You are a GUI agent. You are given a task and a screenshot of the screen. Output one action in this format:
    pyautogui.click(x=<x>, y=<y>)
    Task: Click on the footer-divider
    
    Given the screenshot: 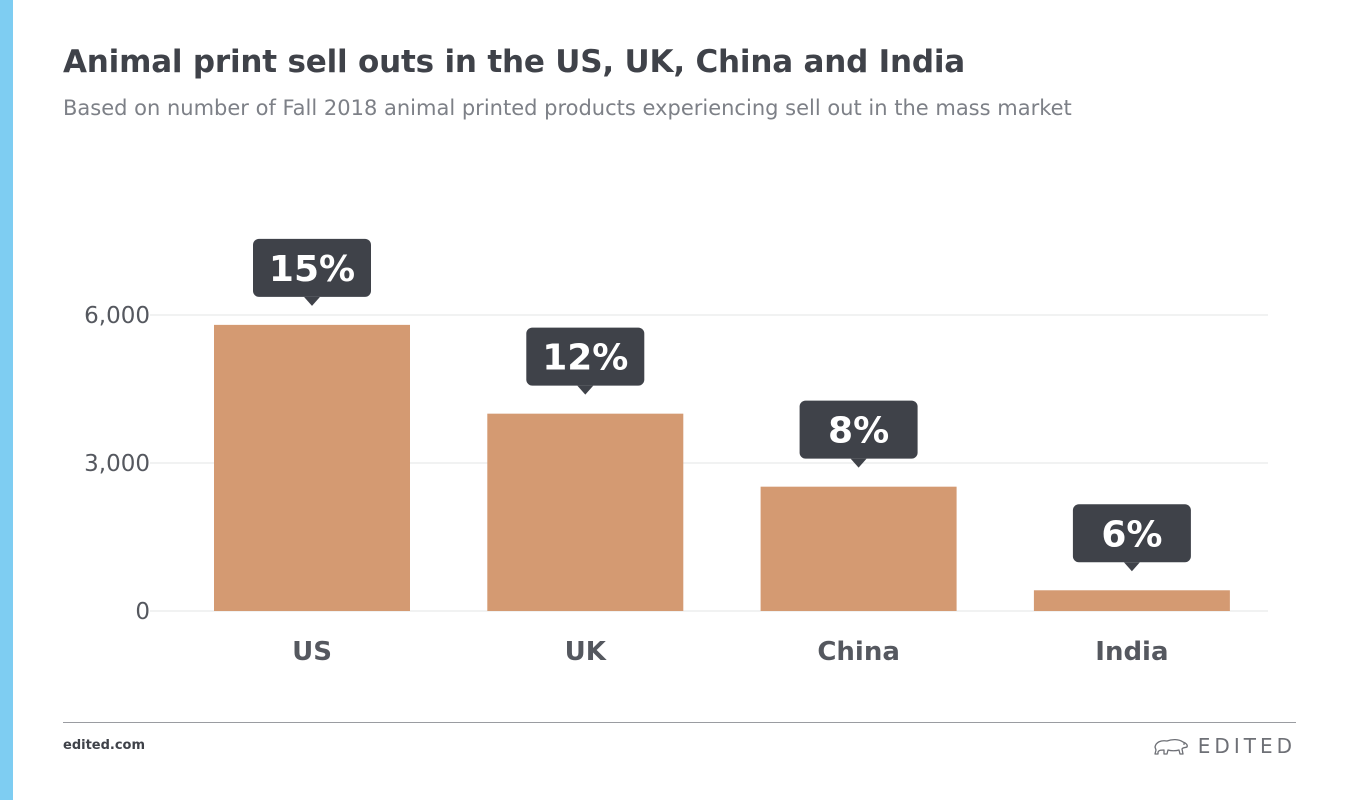 What is the action you would take?
    pyautogui.click(x=679, y=722)
    